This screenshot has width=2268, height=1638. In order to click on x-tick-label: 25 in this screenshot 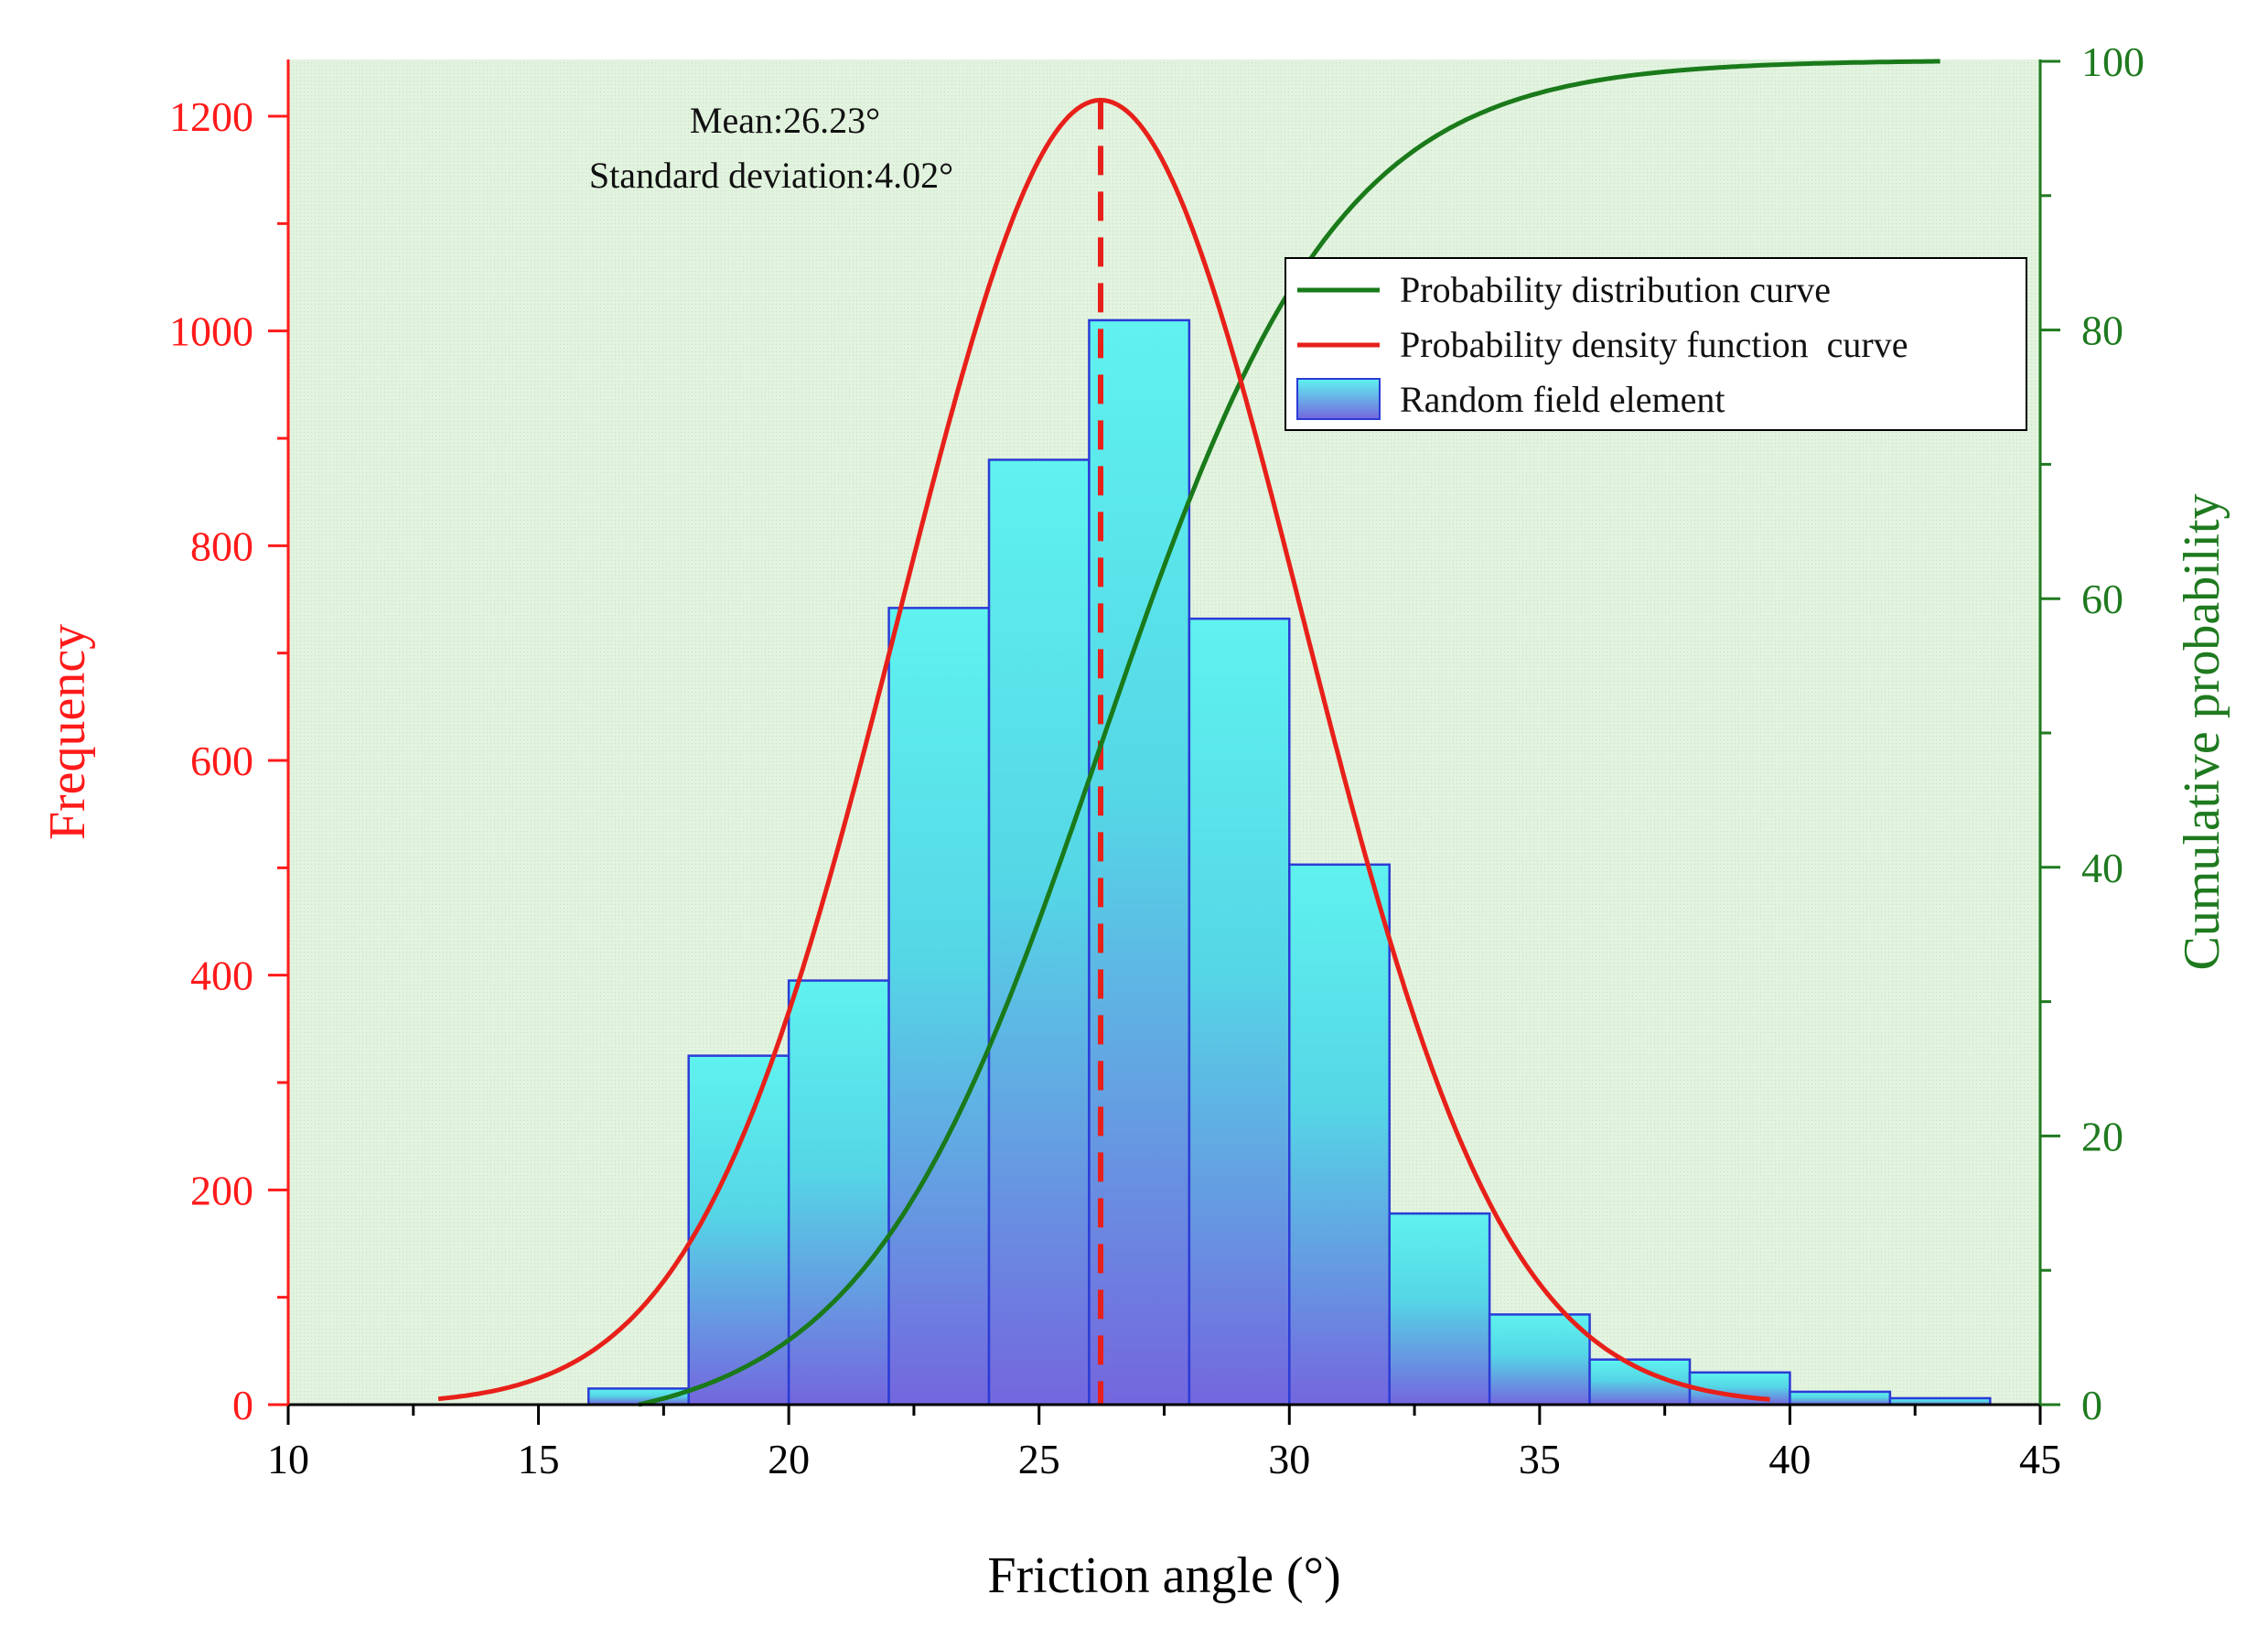, I will do `click(1039, 1459)`.